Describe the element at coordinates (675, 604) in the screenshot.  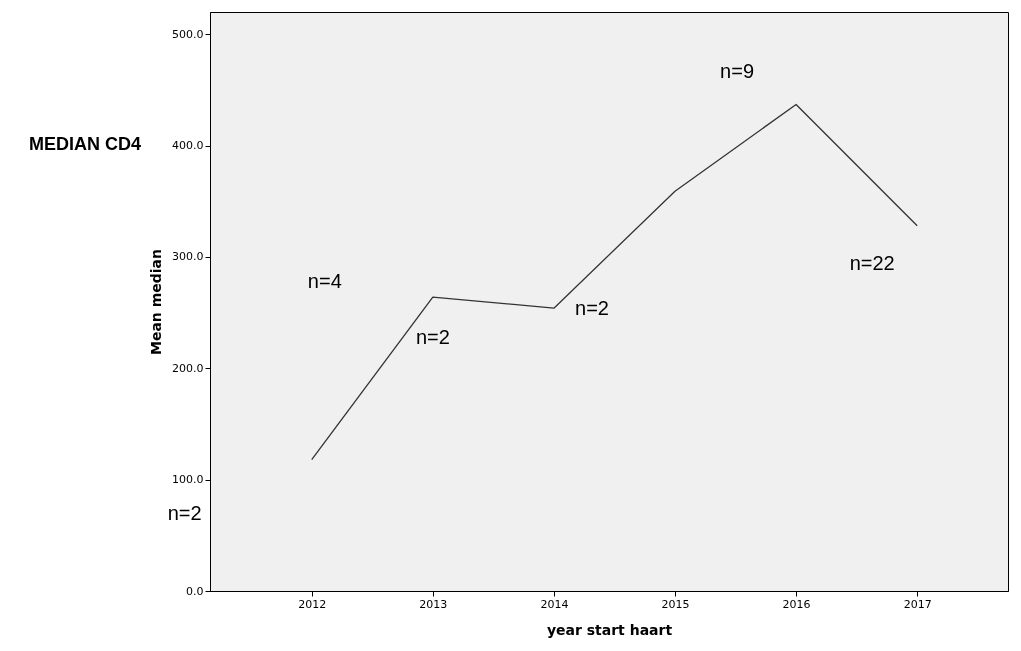
I see `x-tick-label: 2015` at that location.